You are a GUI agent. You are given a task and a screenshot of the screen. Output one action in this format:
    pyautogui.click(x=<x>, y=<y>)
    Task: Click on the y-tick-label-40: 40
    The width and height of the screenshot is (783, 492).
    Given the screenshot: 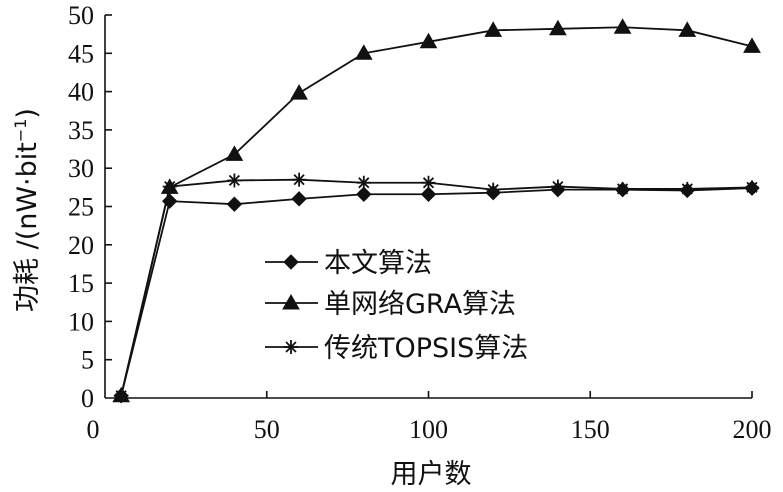 What is the action you would take?
    pyautogui.click(x=81, y=92)
    